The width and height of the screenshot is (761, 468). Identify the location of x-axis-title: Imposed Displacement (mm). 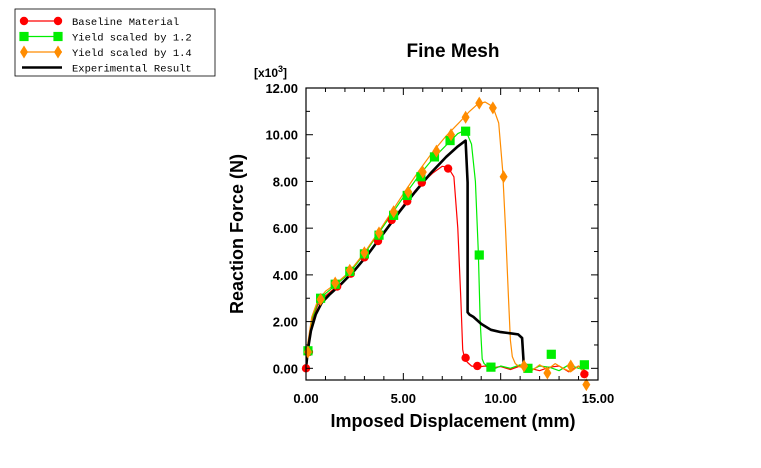
(452, 421).